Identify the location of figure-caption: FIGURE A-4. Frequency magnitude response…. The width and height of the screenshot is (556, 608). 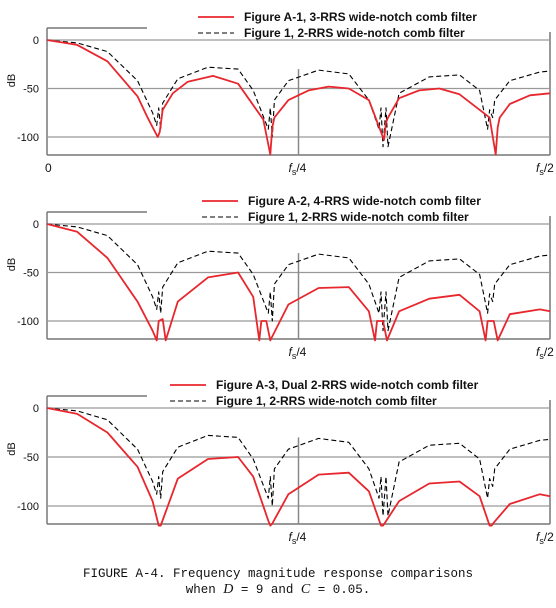
(278, 582).